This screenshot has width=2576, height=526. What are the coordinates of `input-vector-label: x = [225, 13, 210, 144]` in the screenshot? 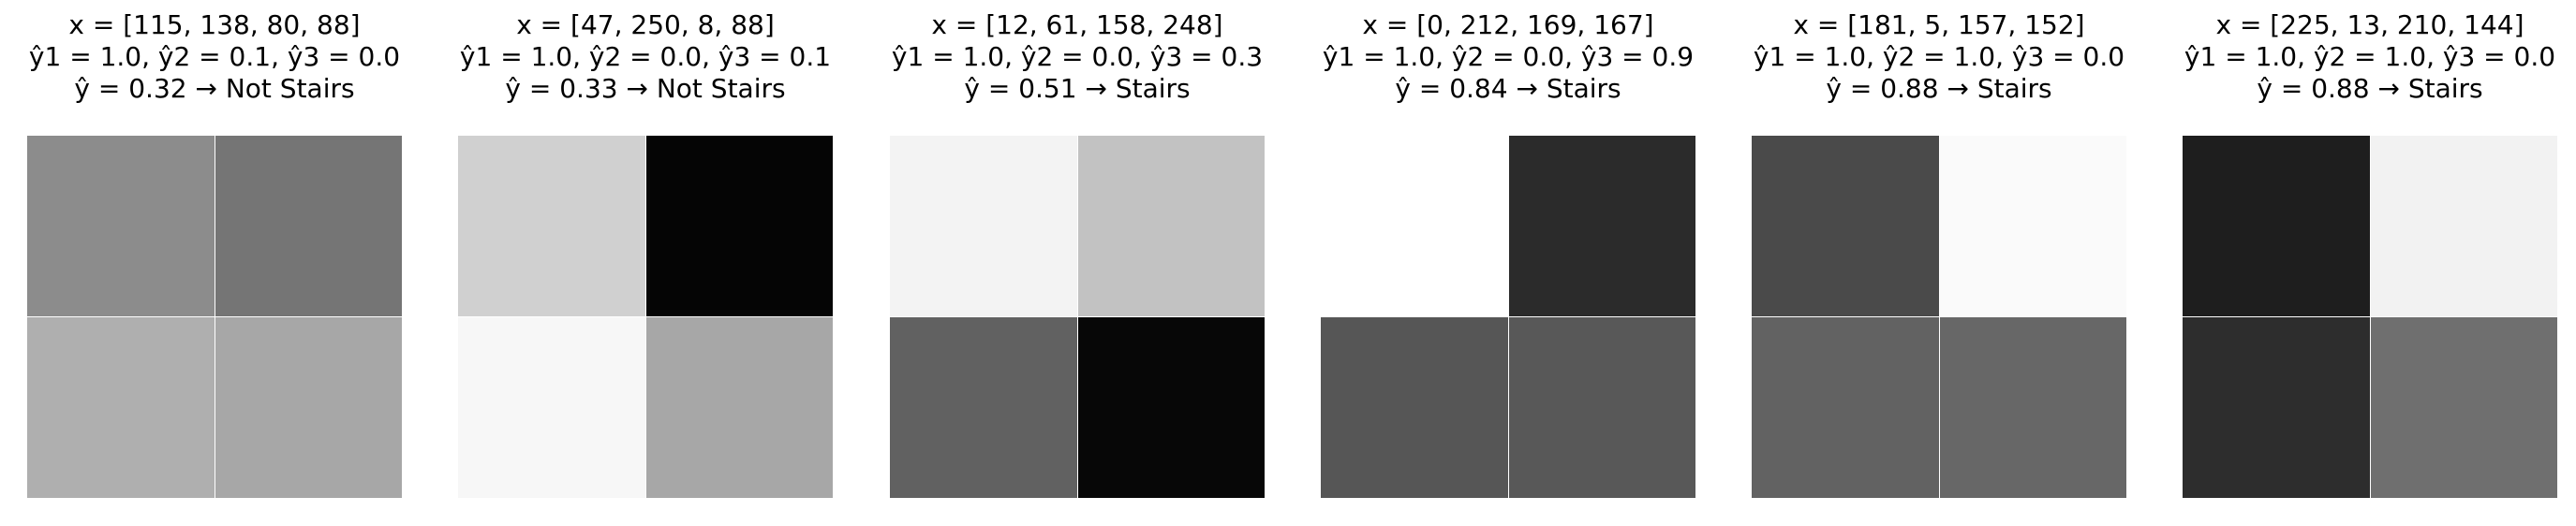 It's located at (2369, 24).